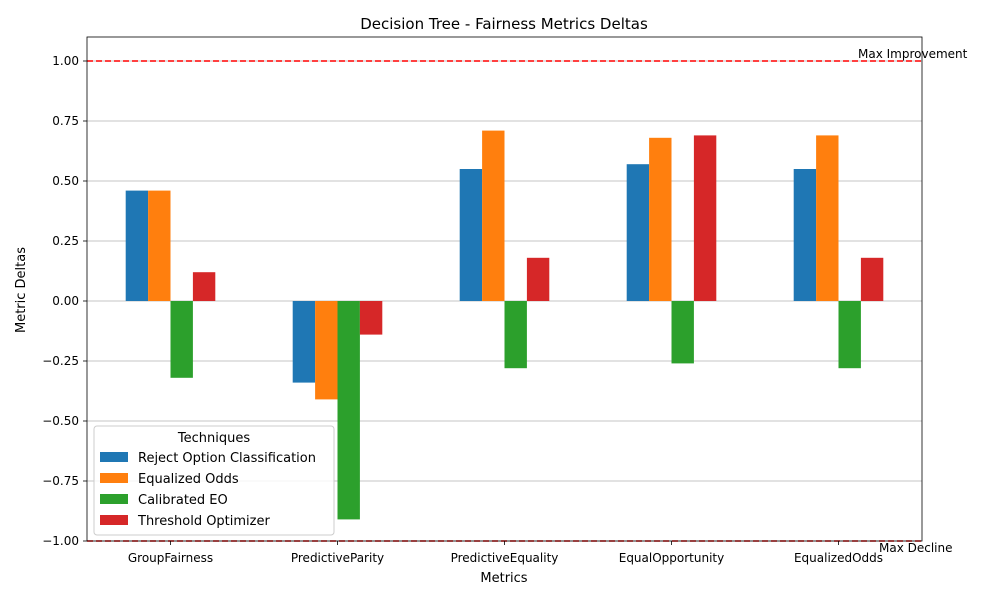 The height and width of the screenshot is (604, 1000). Describe the element at coordinates (159, 245) in the screenshot. I see `bar-equalized-odds-groupfairness` at that location.